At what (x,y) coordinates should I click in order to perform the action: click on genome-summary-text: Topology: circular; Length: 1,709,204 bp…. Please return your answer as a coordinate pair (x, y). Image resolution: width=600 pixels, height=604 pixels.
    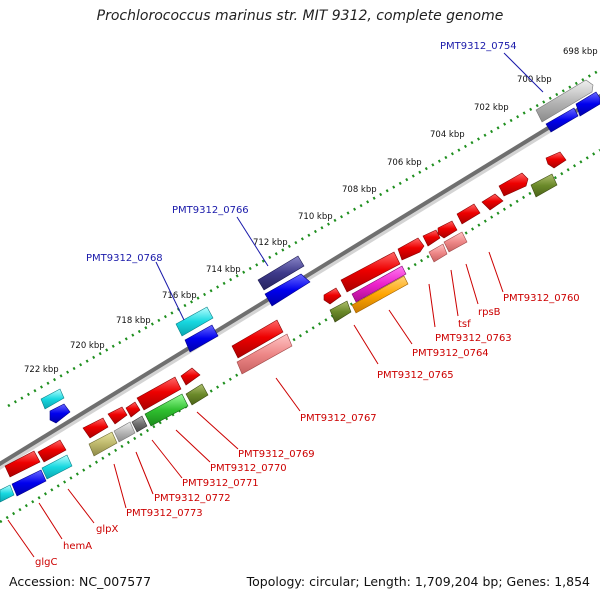
    Looking at the image, I should click on (418, 581).